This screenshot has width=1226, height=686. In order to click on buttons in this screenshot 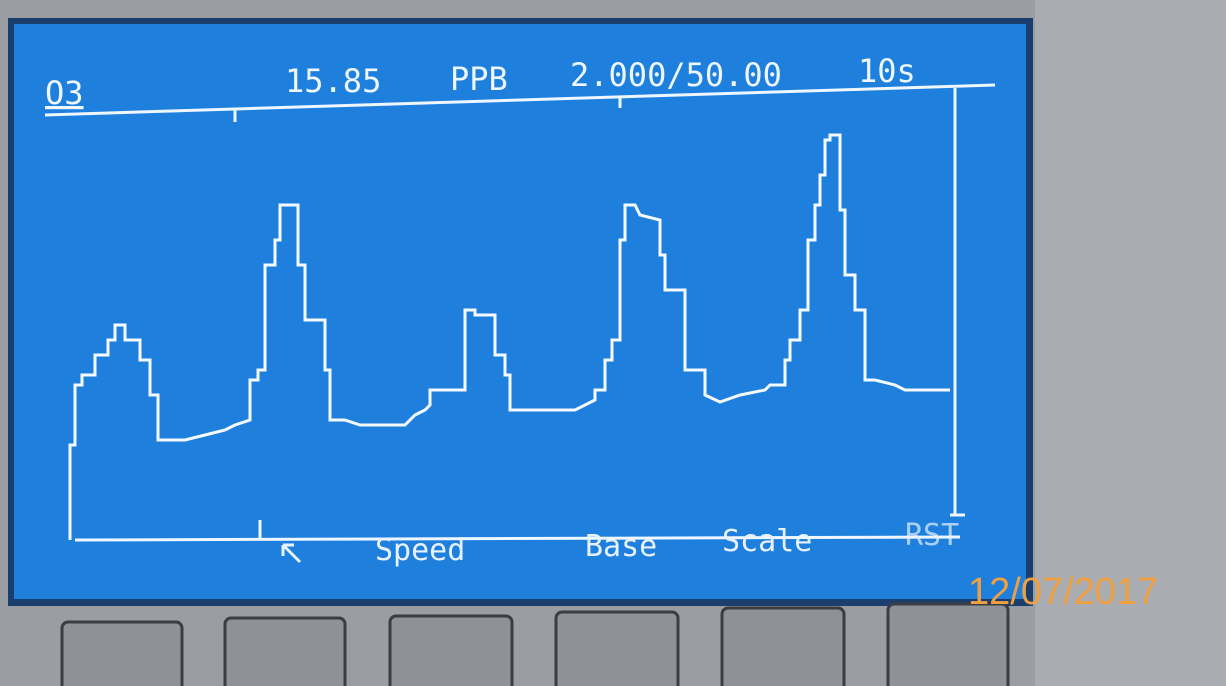, I will do `click(535, 644)`.